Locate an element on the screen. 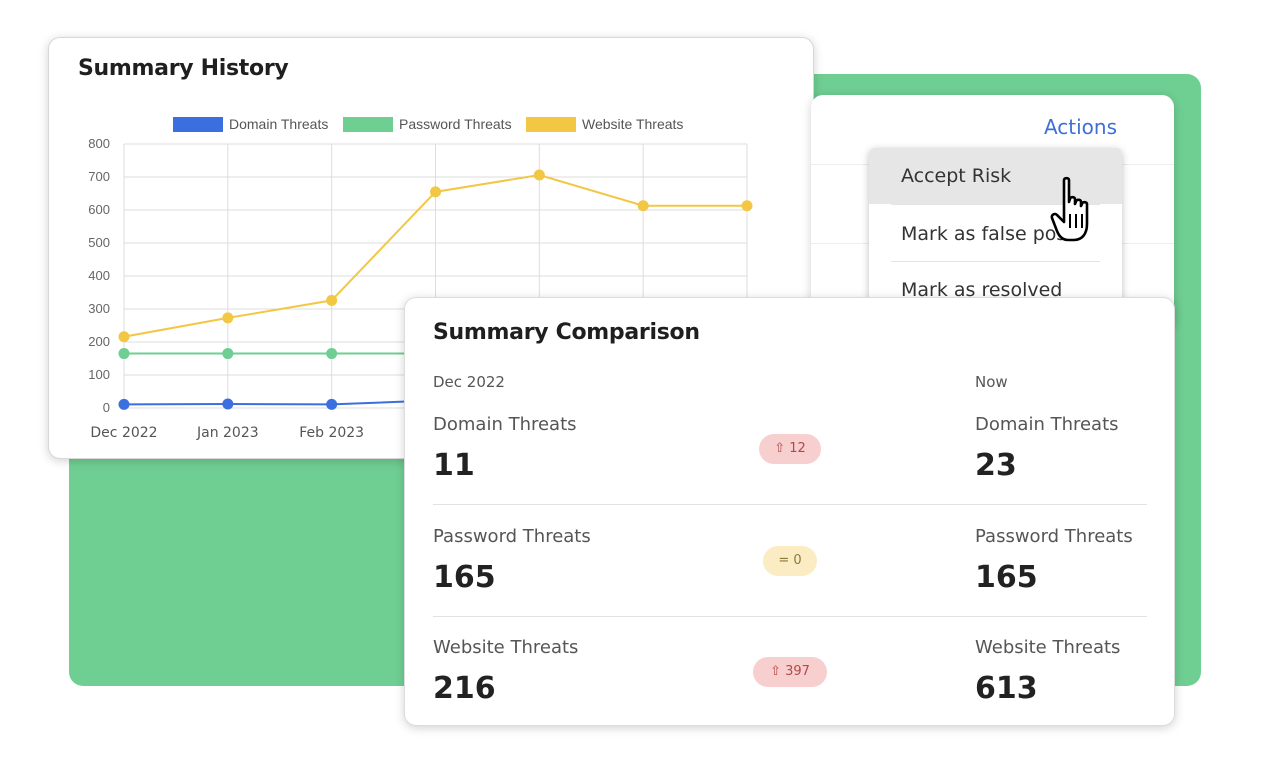  hand-pointer-cursor-icon is located at coordinates (1069, 209).